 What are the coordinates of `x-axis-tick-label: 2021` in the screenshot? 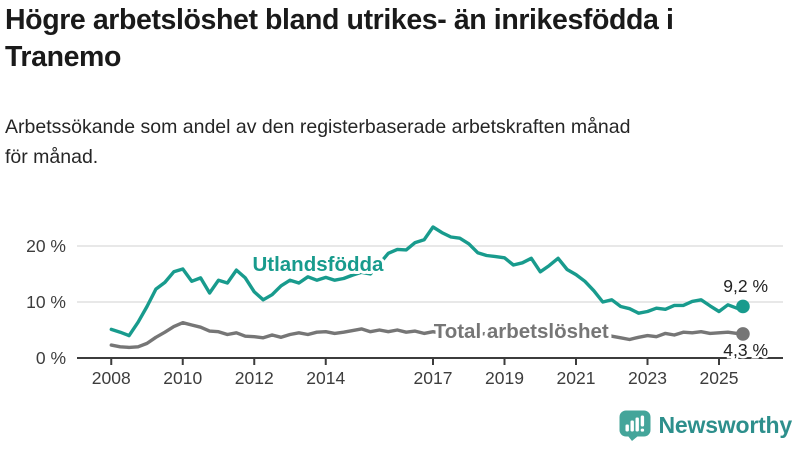 It's located at (576, 378).